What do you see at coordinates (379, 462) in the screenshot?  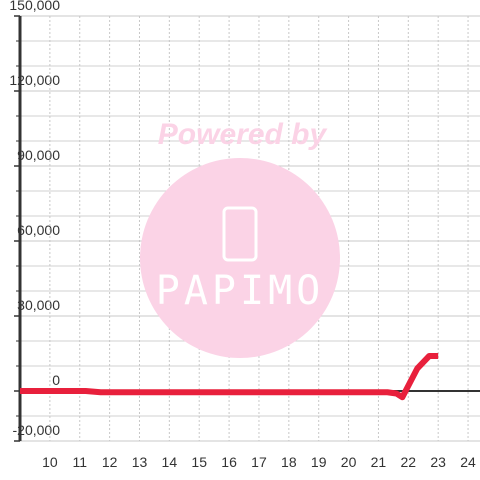 I see `x-tick-label: 21` at bounding box center [379, 462].